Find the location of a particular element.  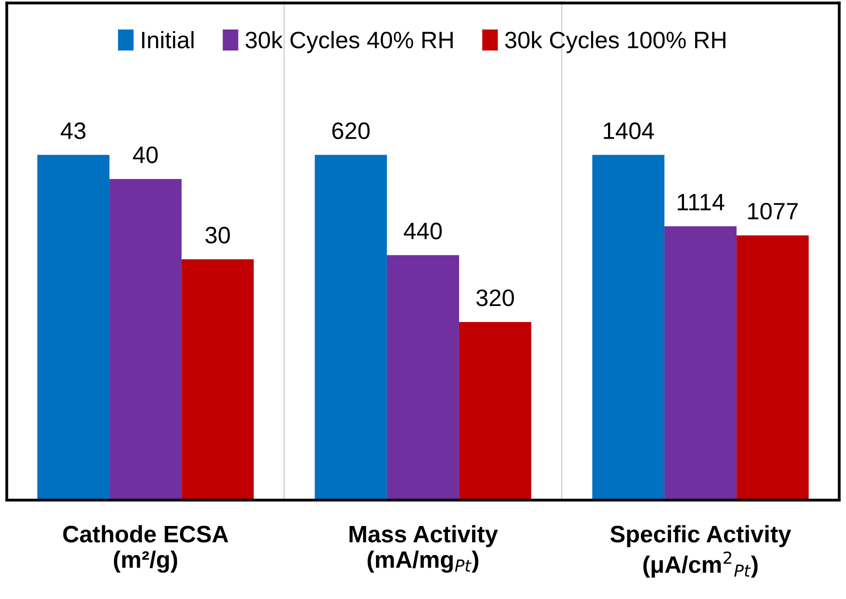

data-label: 1404 is located at coordinates (629, 131).